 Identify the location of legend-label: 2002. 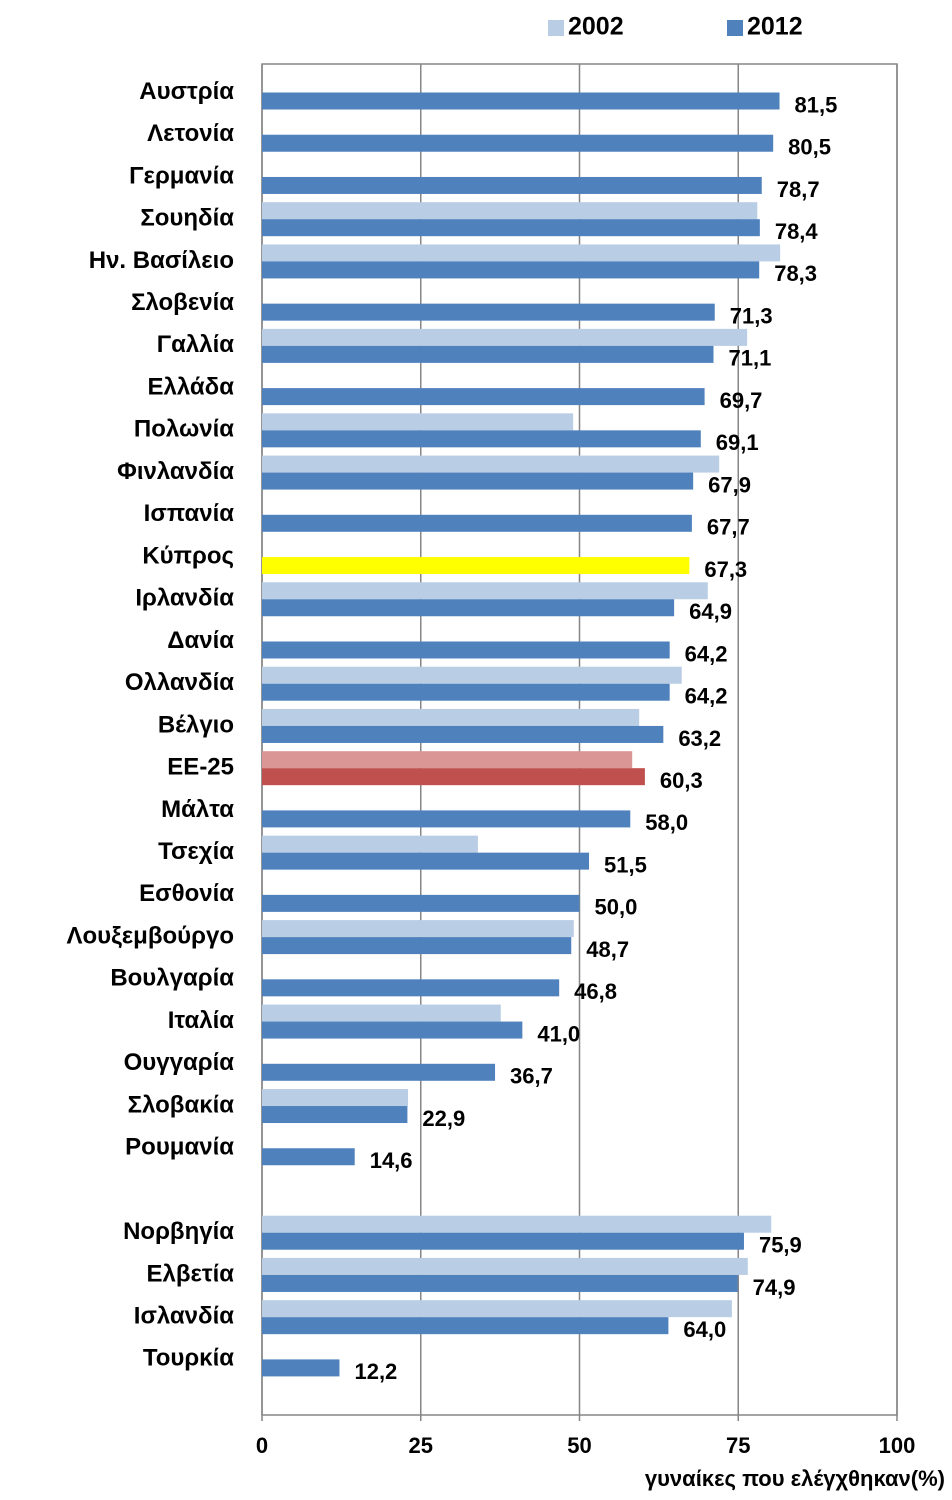
(596, 27).